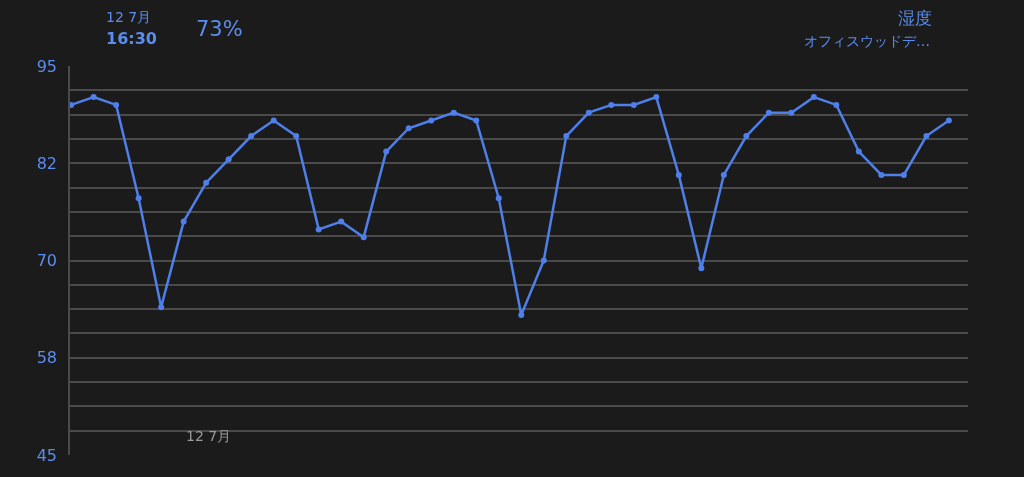  Describe the element at coordinates (47, 66) in the screenshot. I see `y-tick-label: 95` at that location.